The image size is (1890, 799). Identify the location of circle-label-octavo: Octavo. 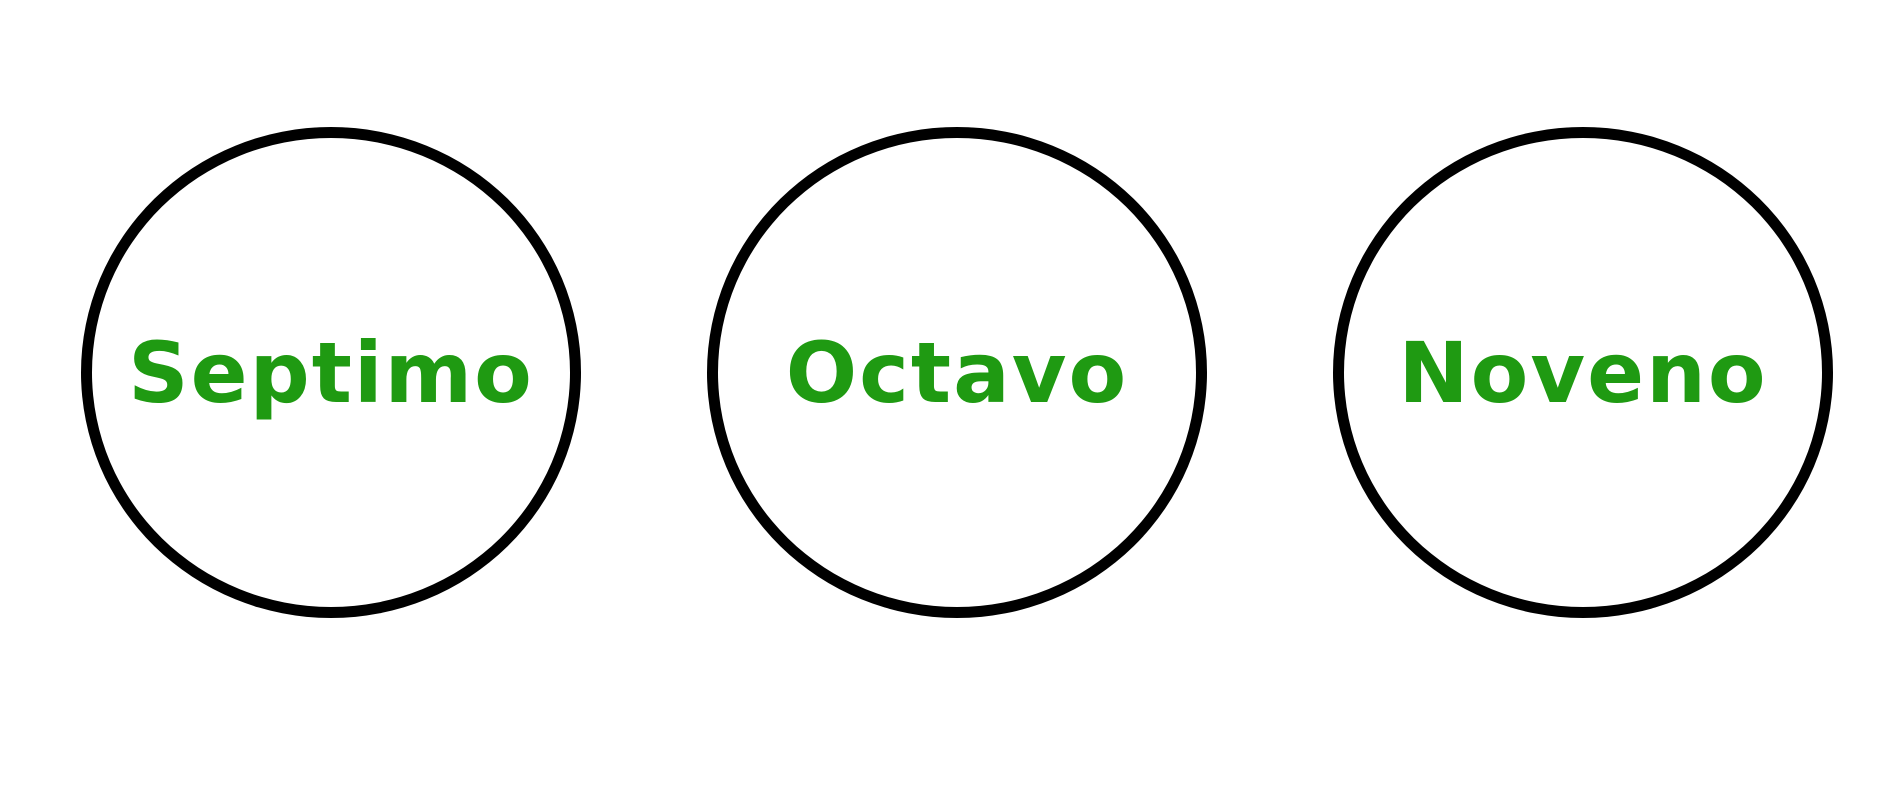
(957, 372).